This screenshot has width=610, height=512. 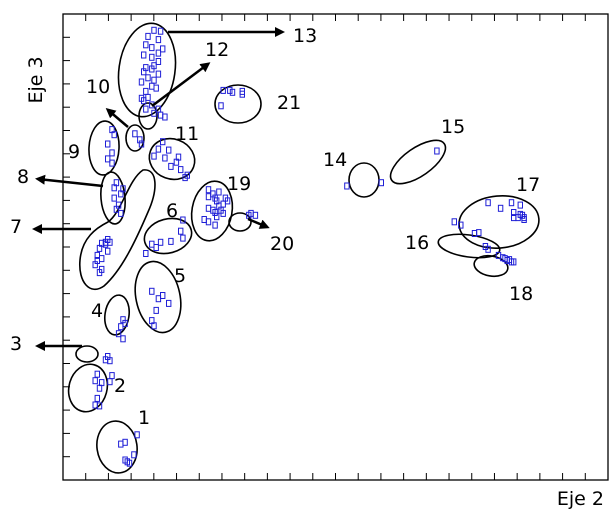 I want to click on cluster-label-14: 14, so click(x=335, y=160).